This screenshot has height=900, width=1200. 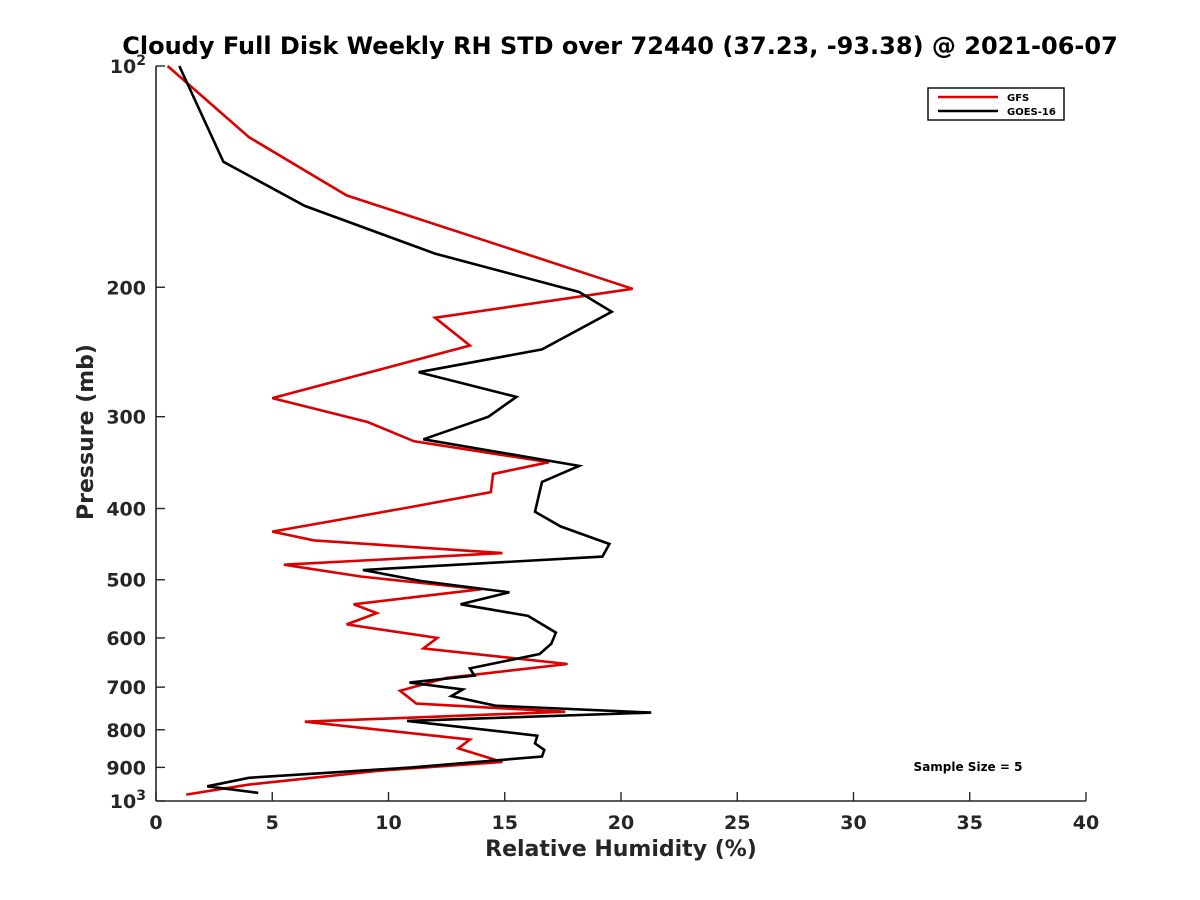 I want to click on legend-label-gfs: GFS, so click(x=1018, y=98).